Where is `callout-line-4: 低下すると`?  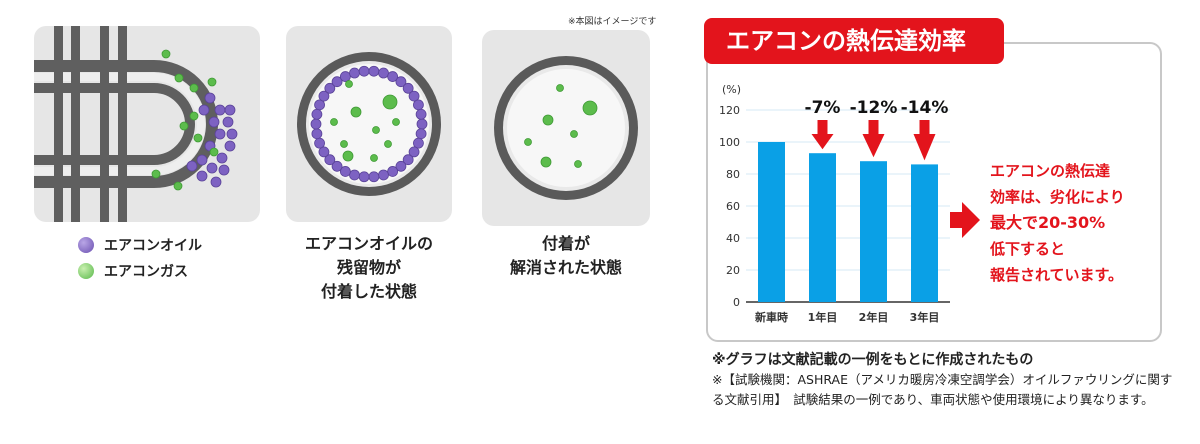
callout-line-4: 低下すると is located at coordinates (1028, 249).